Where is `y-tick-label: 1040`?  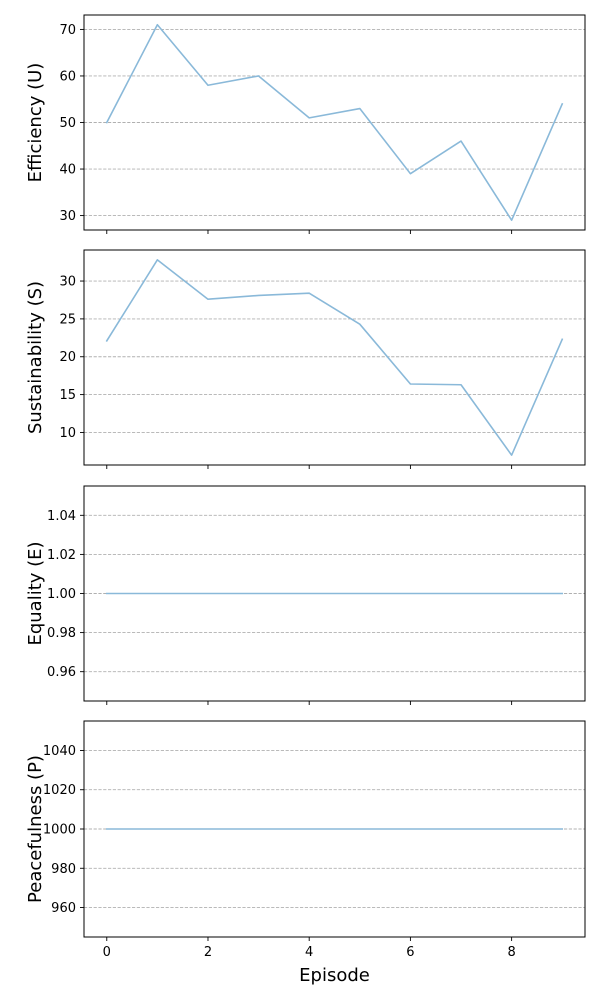 y-tick-label: 1040 is located at coordinates (59, 751).